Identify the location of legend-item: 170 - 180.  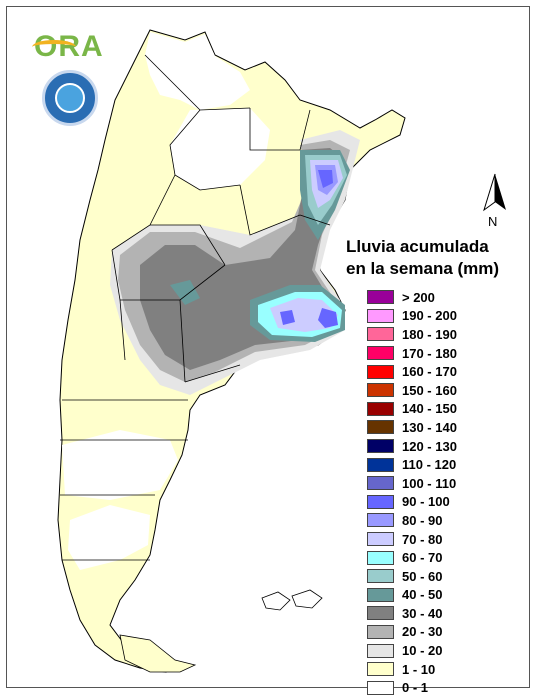
(432, 353).